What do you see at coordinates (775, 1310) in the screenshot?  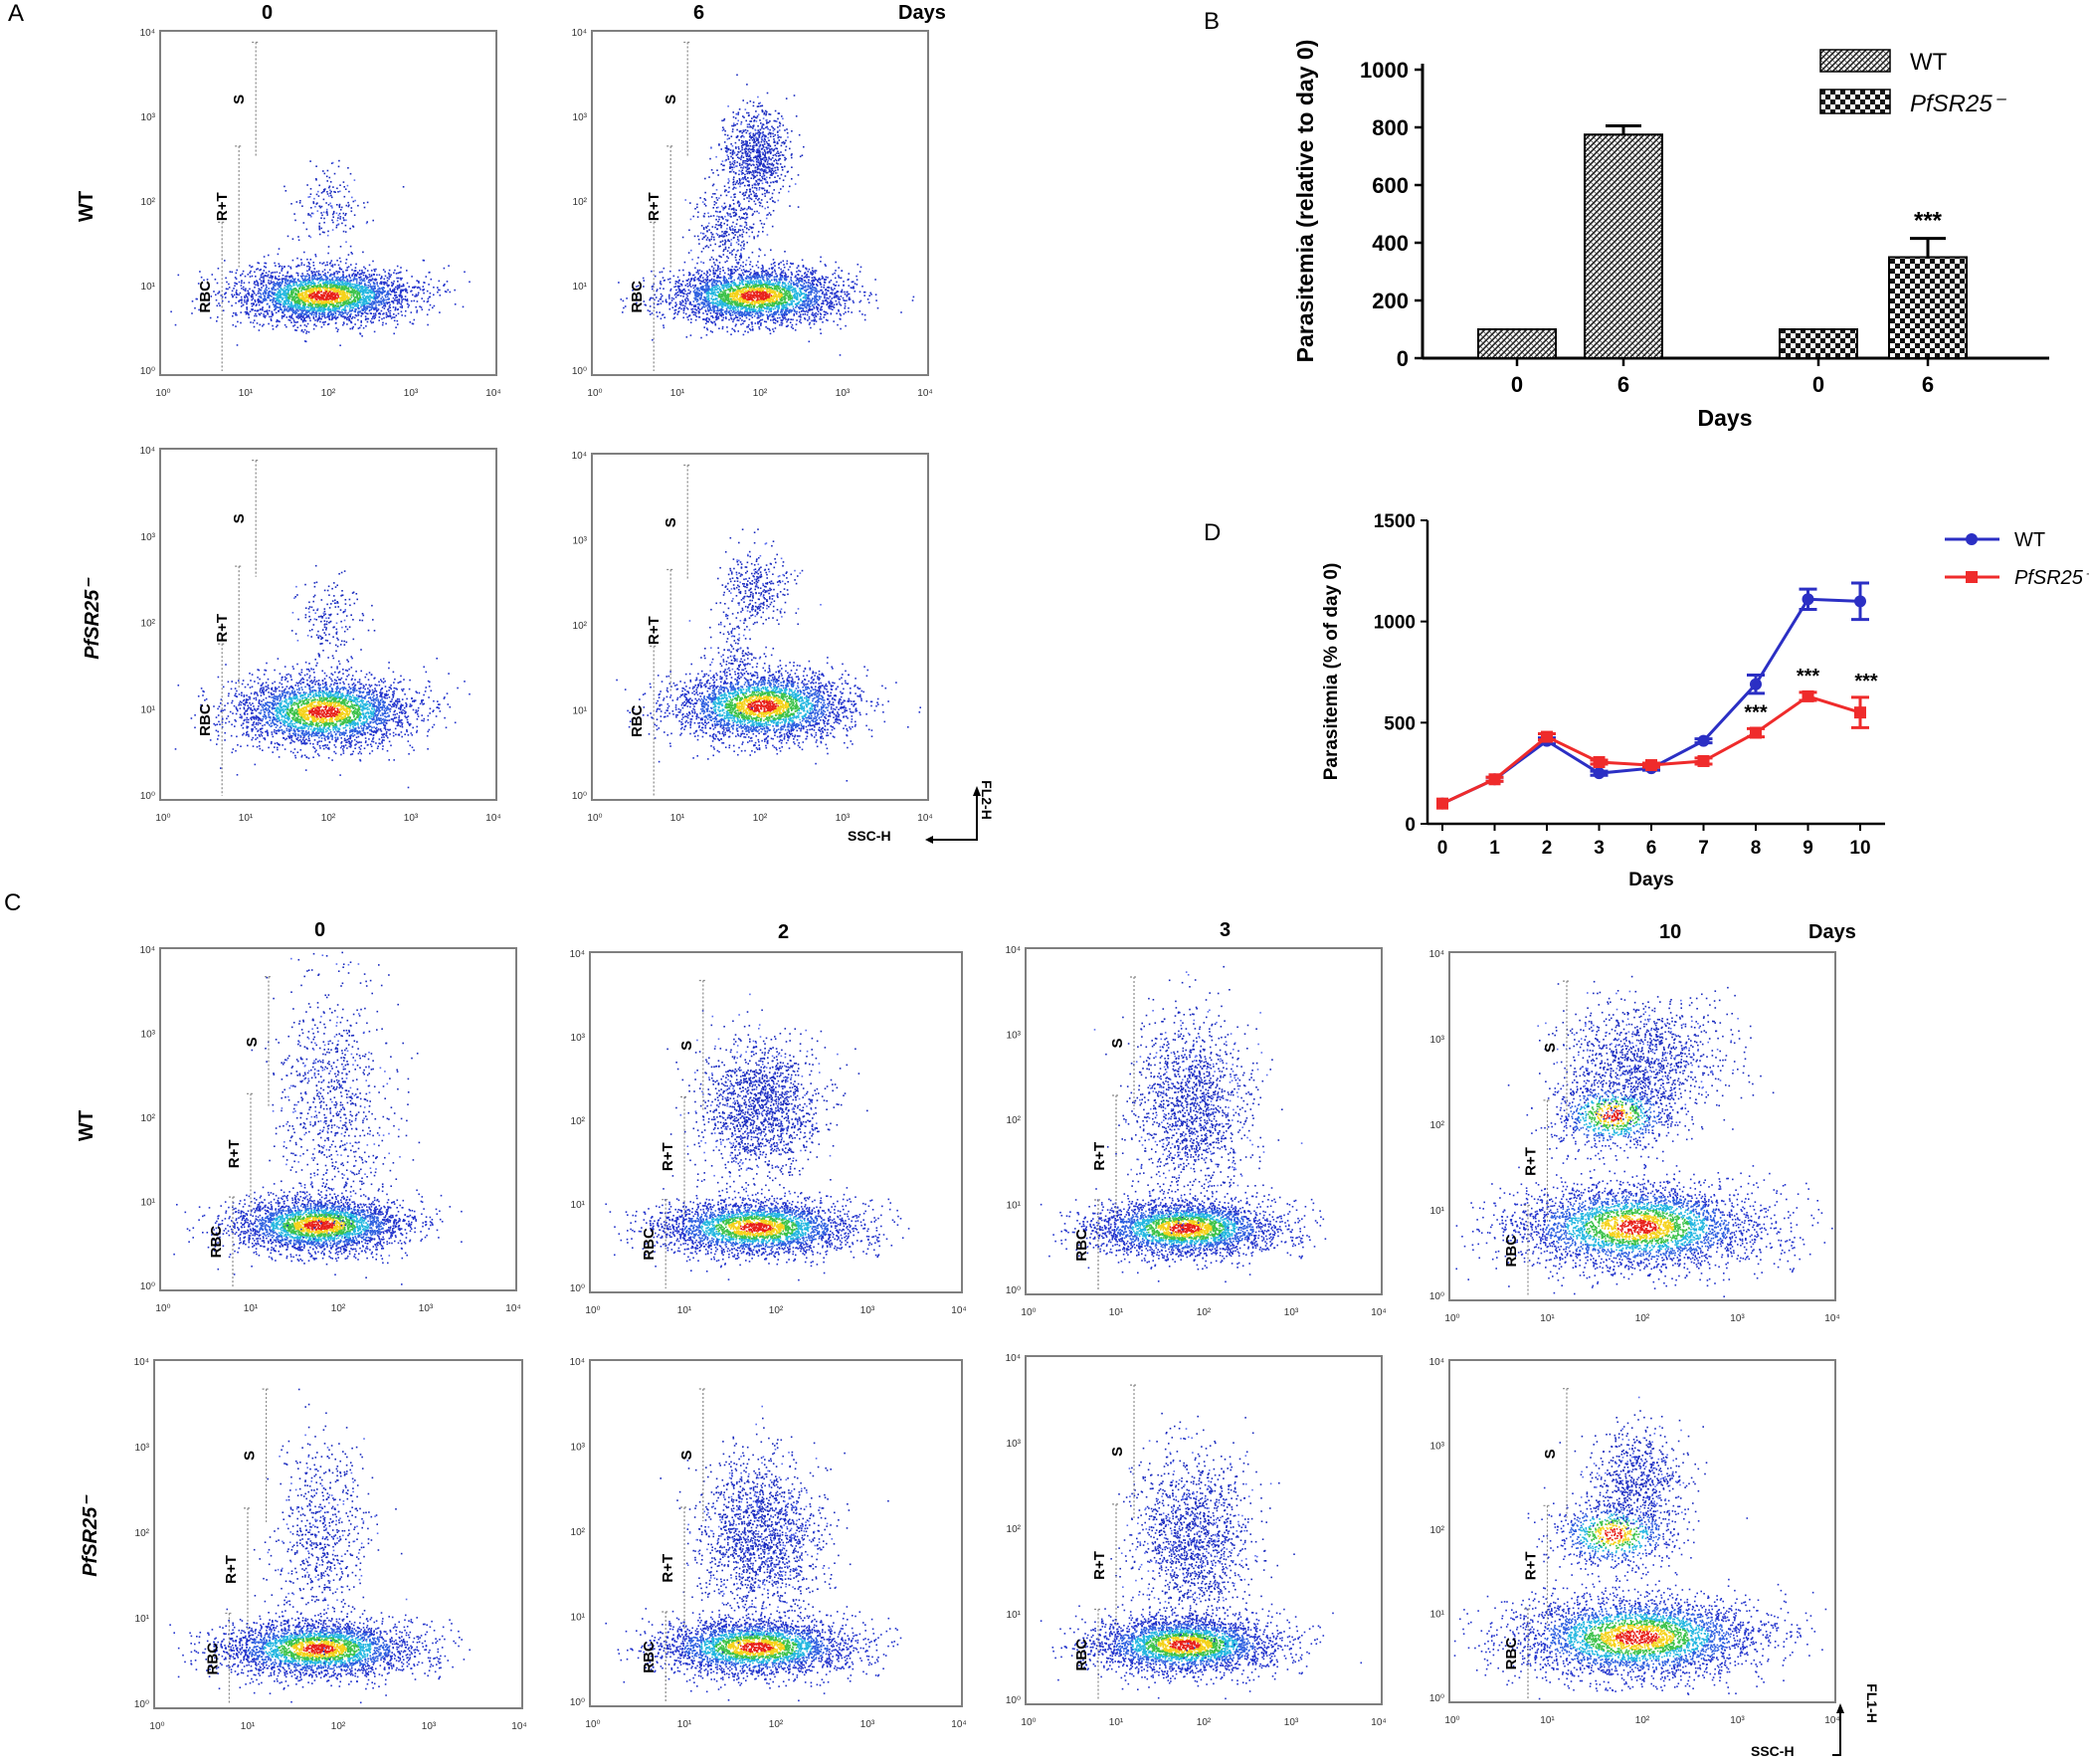 I see `facs-c-wt-day2-x-ticks: 10⁰ 10¹ 10² 10³ 10⁴` at bounding box center [775, 1310].